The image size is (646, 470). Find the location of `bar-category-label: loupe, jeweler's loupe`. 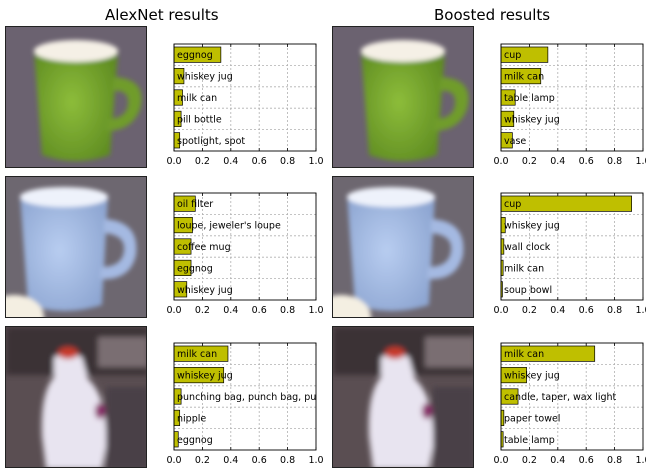

bar-category-label: loupe, jeweler's loupe is located at coordinates (229, 226).